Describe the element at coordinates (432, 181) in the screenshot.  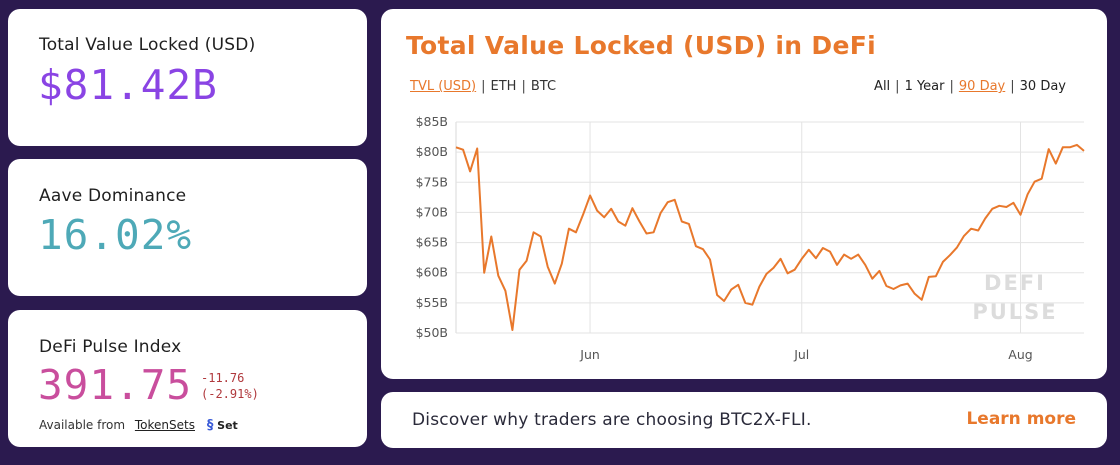
I see `y-tick-label: $75B` at that location.